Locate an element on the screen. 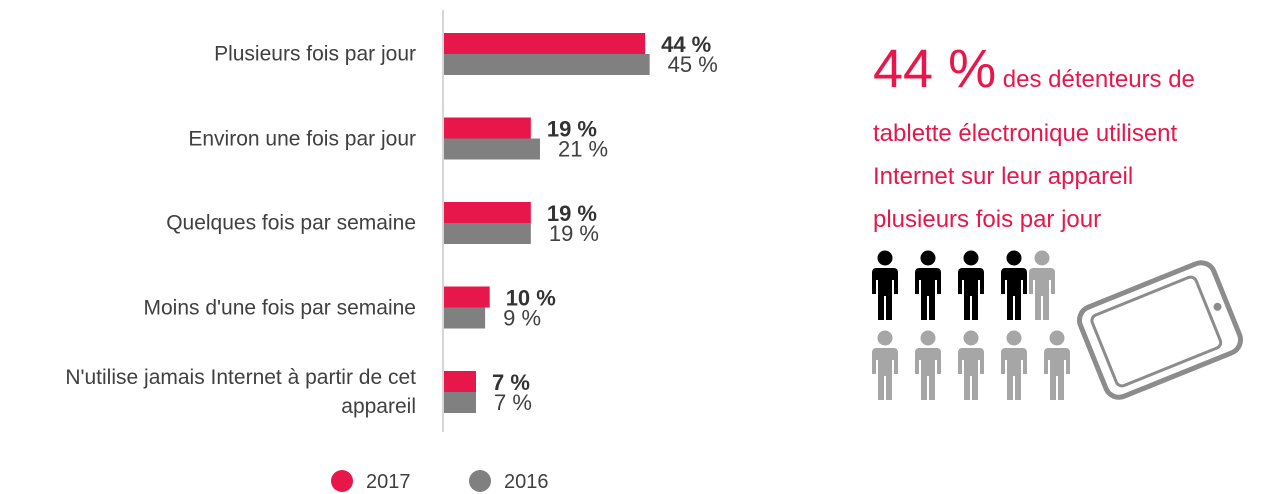  data-label: 45 % is located at coordinates (693, 64).